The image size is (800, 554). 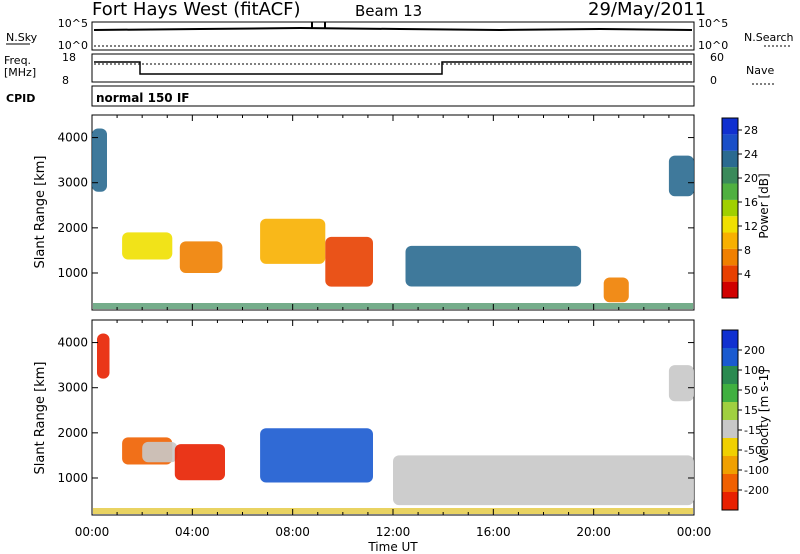 I want to click on x-tick-label: 16:00, so click(x=493, y=532).